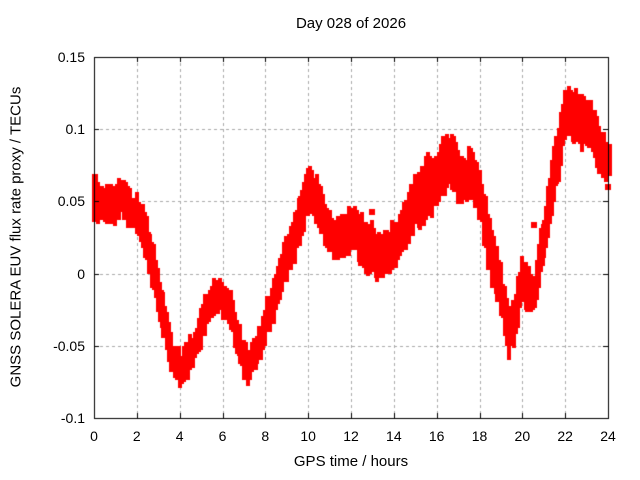  What do you see at coordinates (69, 345) in the screenshot?
I see `y-tick-label: -0.05` at bounding box center [69, 345].